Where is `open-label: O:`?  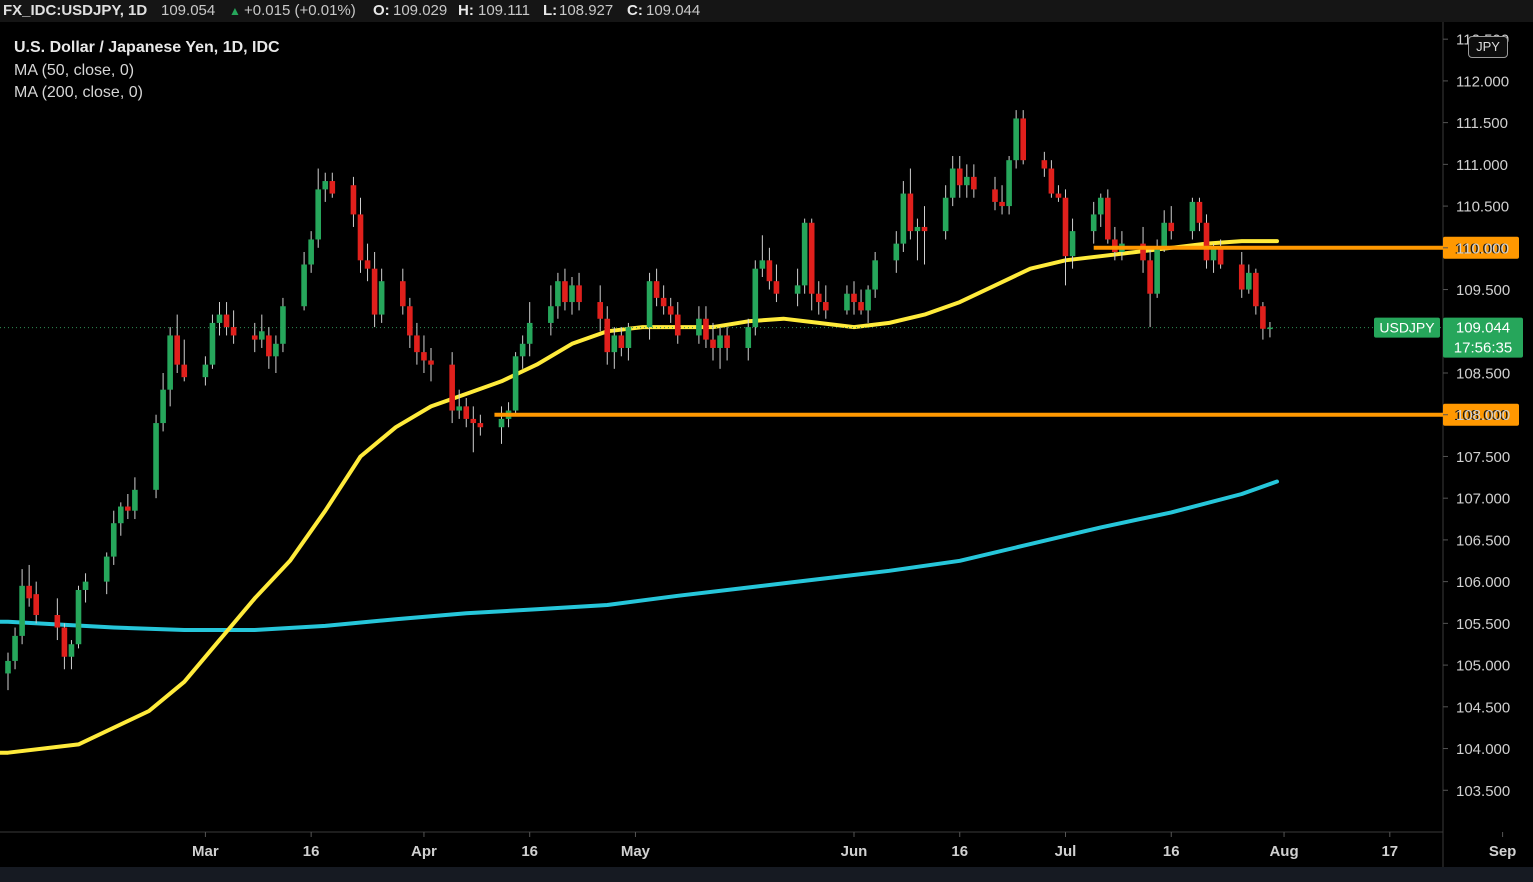 open-label: O: is located at coordinates (381, 10).